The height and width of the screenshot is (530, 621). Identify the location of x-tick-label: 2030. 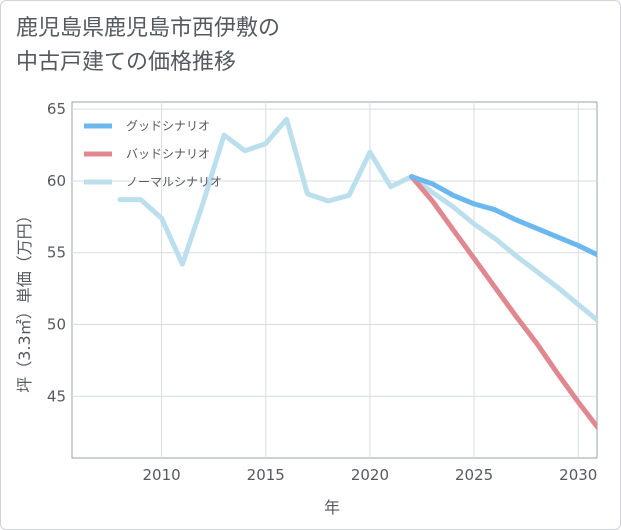
(578, 475).